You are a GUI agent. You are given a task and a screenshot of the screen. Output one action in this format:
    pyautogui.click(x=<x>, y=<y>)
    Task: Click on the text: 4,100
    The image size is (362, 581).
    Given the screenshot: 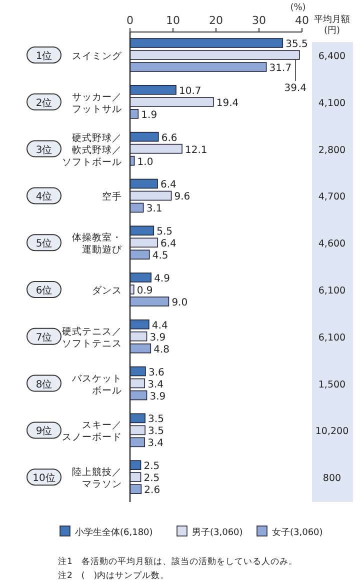 What is the action you would take?
    pyautogui.click(x=332, y=103)
    